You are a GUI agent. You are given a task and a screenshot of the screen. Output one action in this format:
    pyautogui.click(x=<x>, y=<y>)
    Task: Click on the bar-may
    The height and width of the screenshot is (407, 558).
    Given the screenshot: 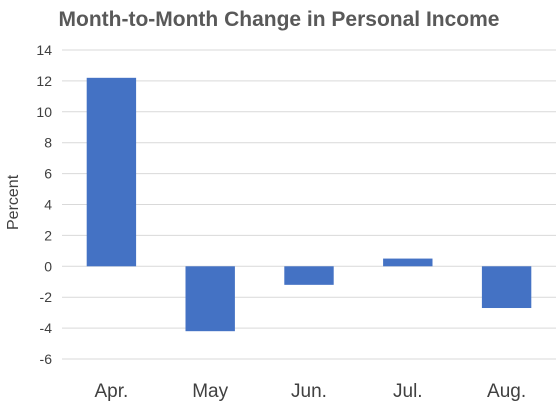 What is the action you would take?
    pyautogui.click(x=210, y=299)
    